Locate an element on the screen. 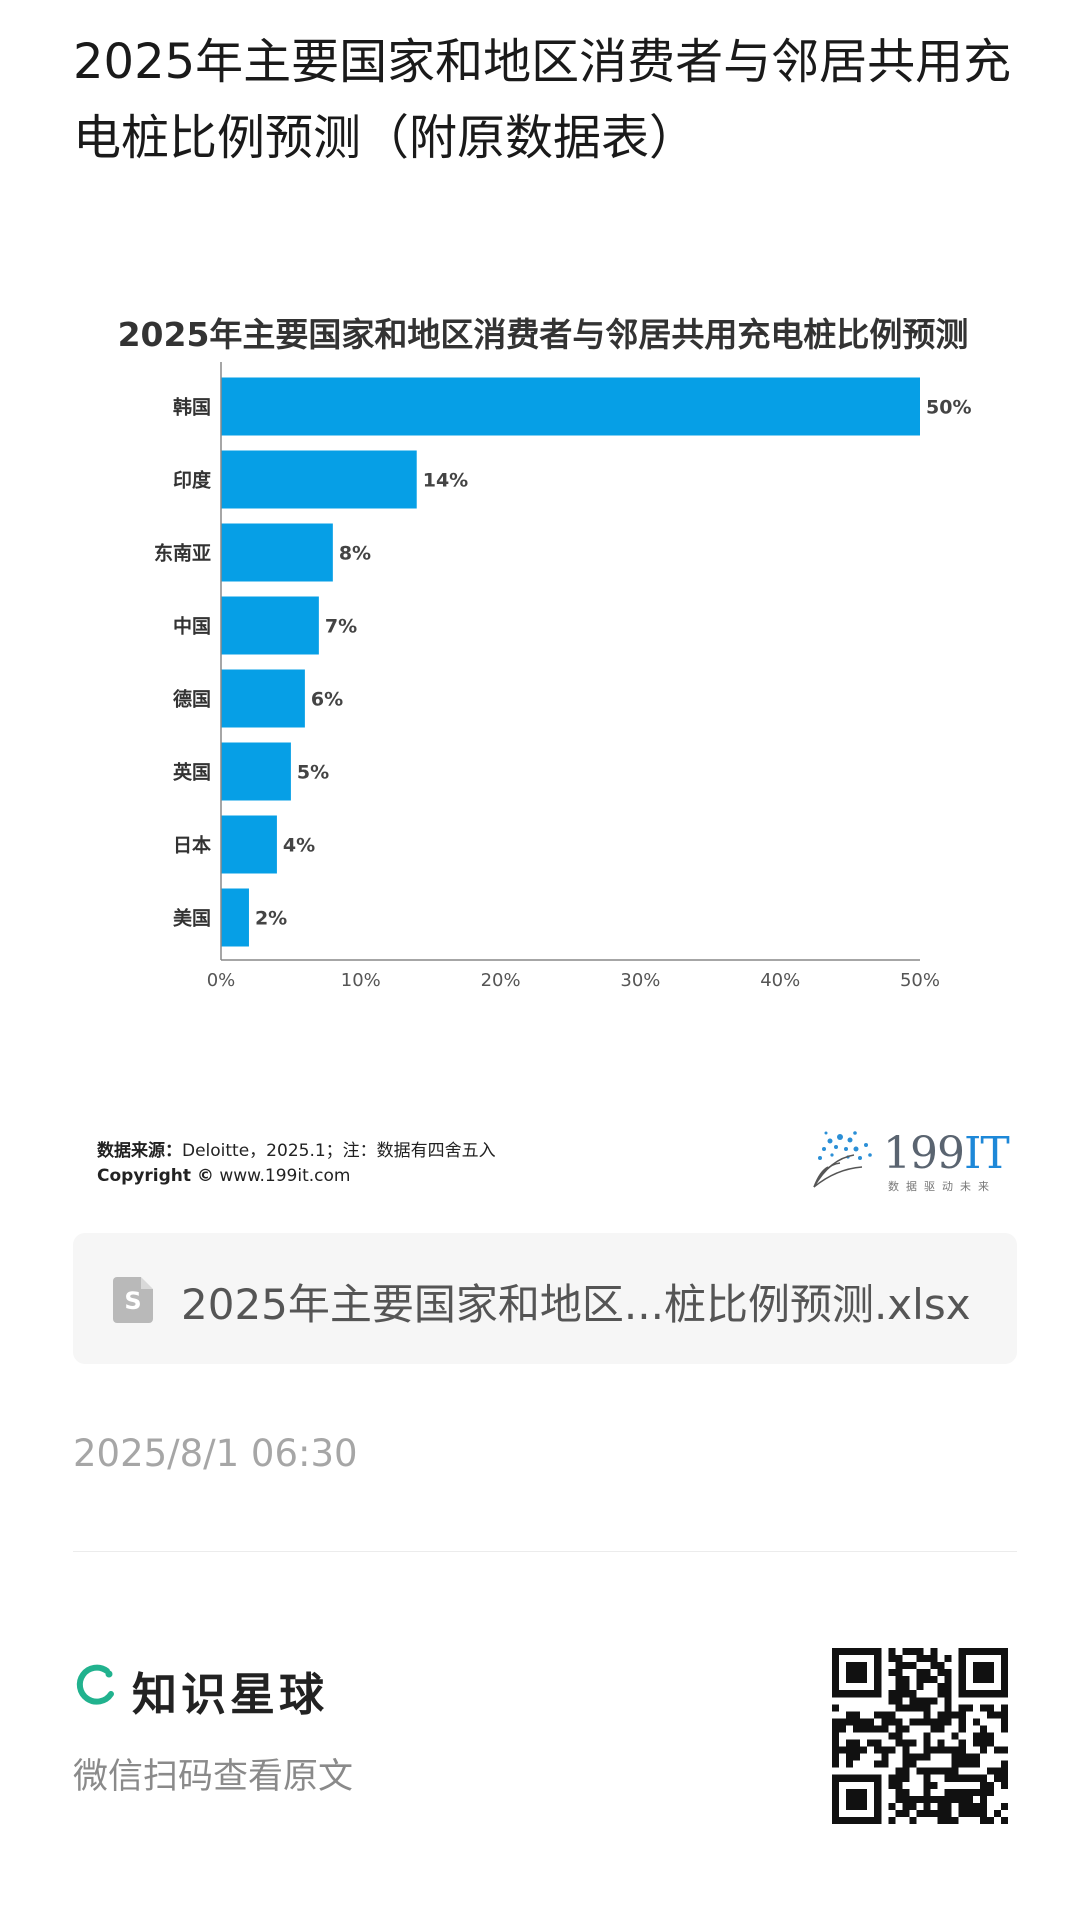  data-label: 14% is located at coordinates (445, 481).